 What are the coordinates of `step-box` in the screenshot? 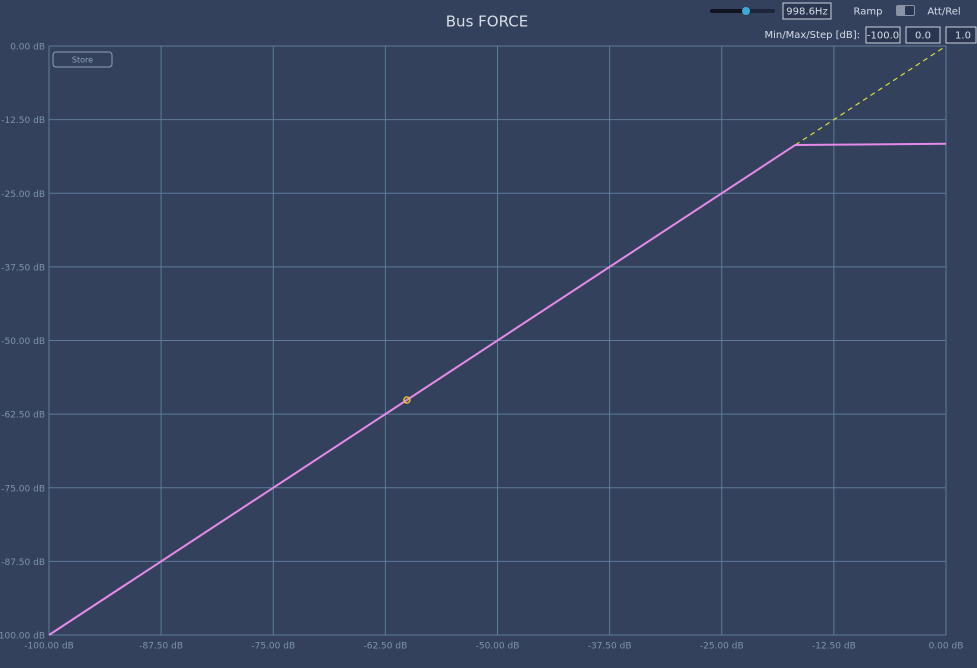 It's located at (961, 35).